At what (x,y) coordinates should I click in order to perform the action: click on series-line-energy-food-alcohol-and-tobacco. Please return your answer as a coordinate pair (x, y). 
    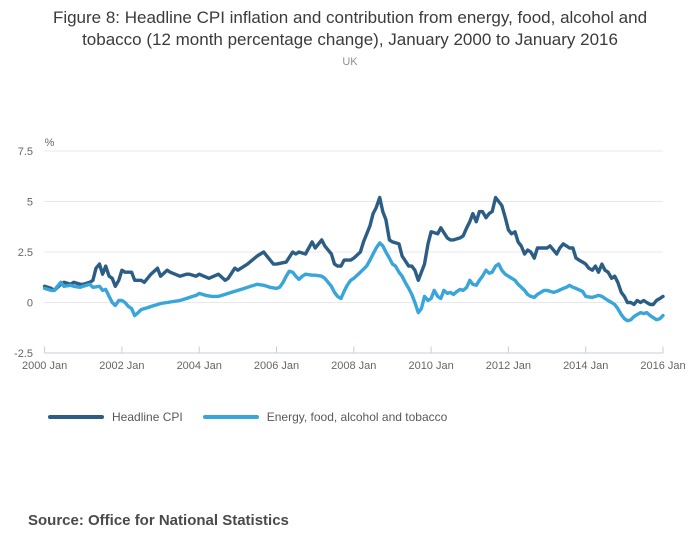
    Looking at the image, I should click on (353, 282).